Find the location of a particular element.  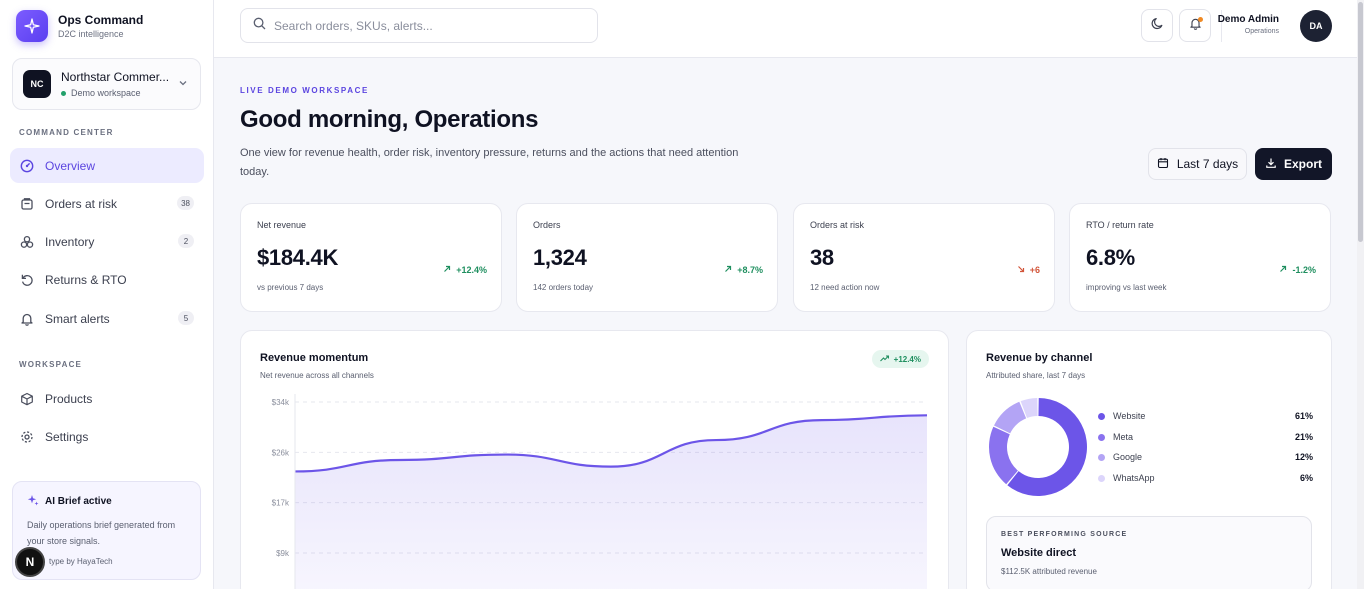

returns-icon is located at coordinates (26, 279).